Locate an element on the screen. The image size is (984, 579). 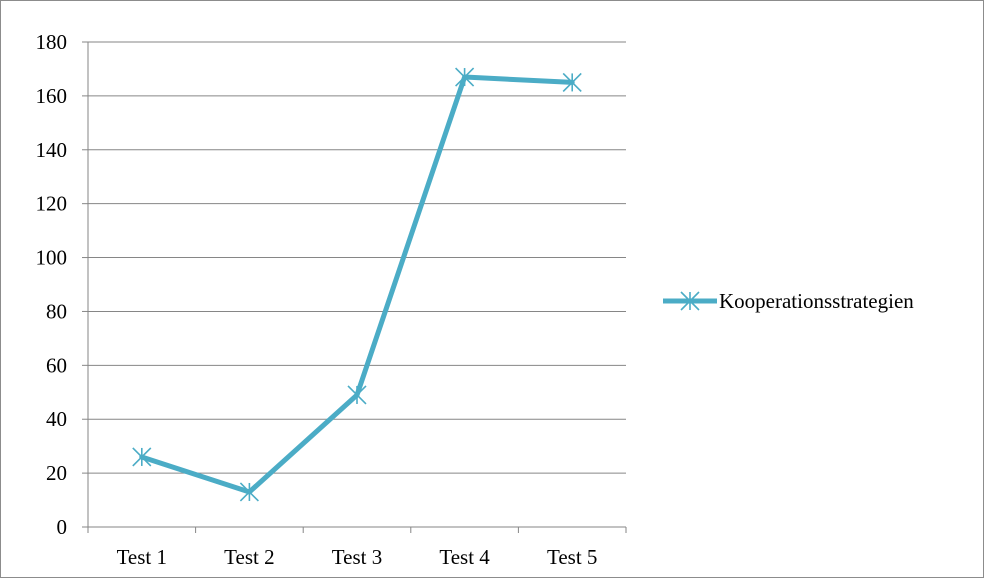
x-tick-label: Test 3 is located at coordinates (357, 557).